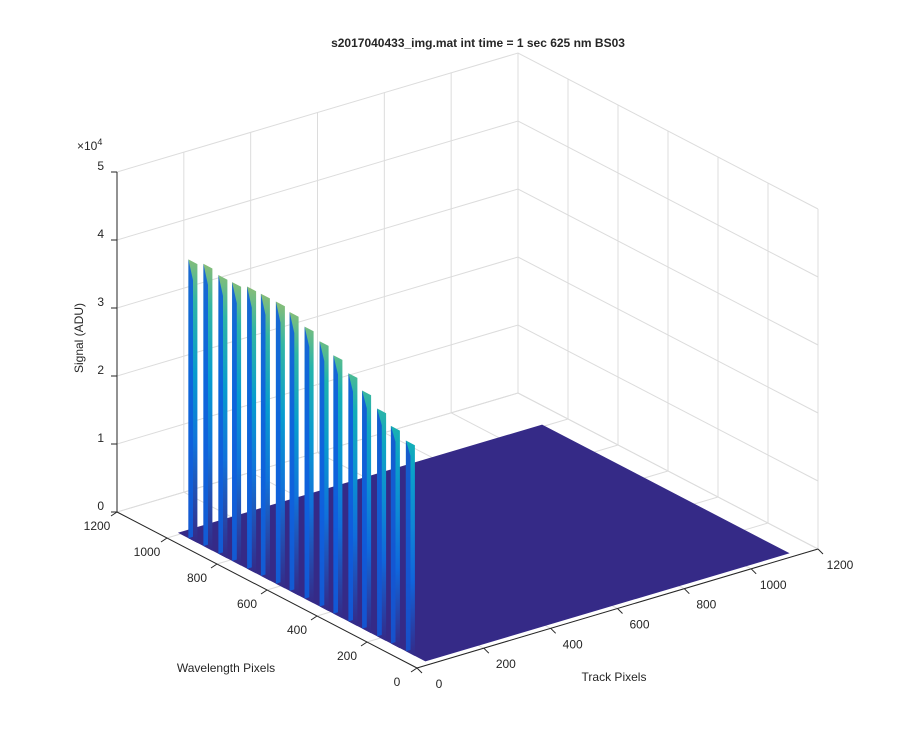 This screenshot has width=900, height=750. Describe the element at coordinates (639, 625) in the screenshot. I see `x-tick-label-3: 600` at that location.